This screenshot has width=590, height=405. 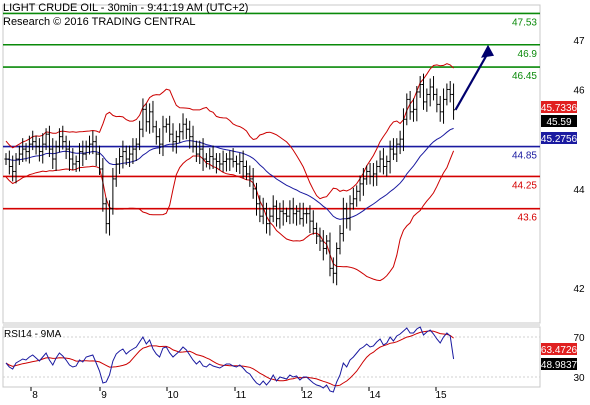 I want to click on price-tag-label: 45.2756, so click(x=559, y=139).